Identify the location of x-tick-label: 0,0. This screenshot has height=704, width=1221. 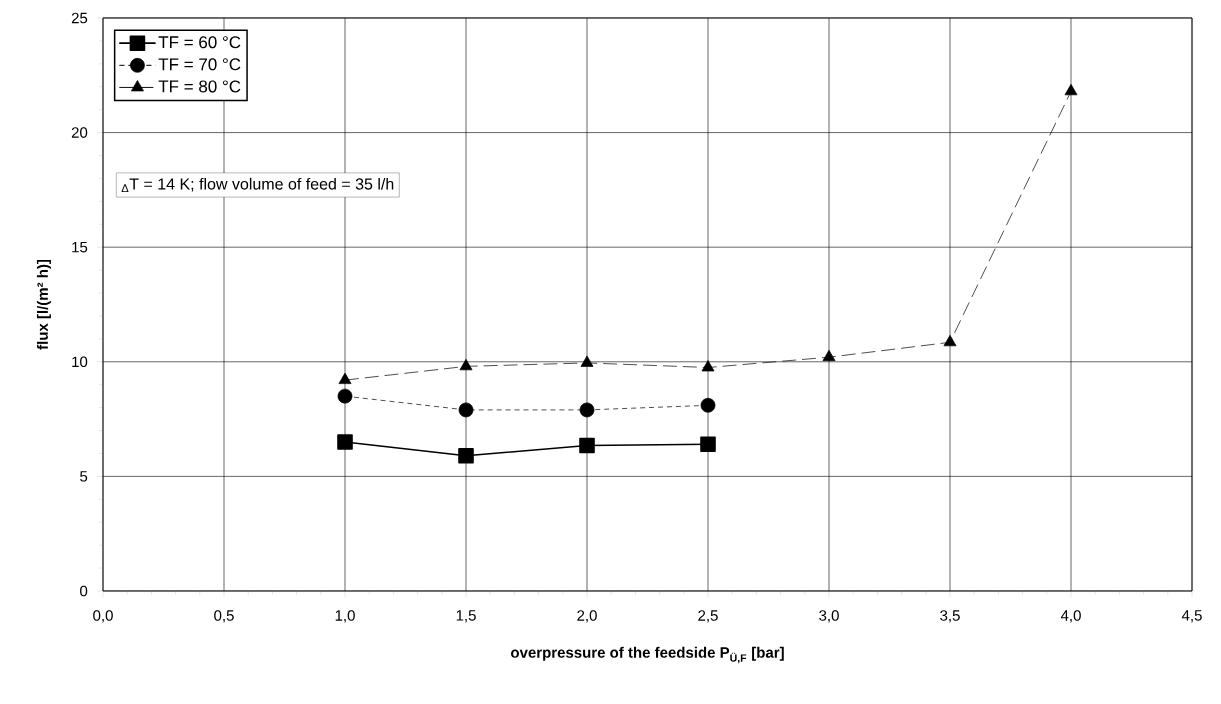
(103, 616).